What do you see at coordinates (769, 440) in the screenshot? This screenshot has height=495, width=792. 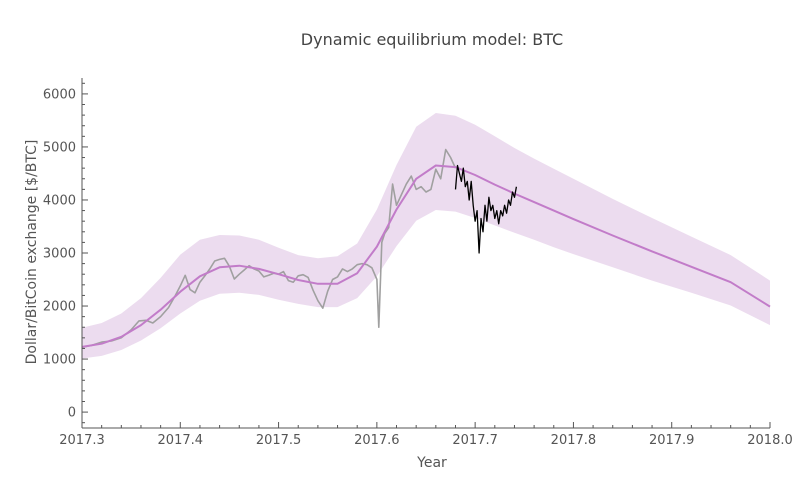 I see `x-tick-label: 2018.0` at bounding box center [769, 440].